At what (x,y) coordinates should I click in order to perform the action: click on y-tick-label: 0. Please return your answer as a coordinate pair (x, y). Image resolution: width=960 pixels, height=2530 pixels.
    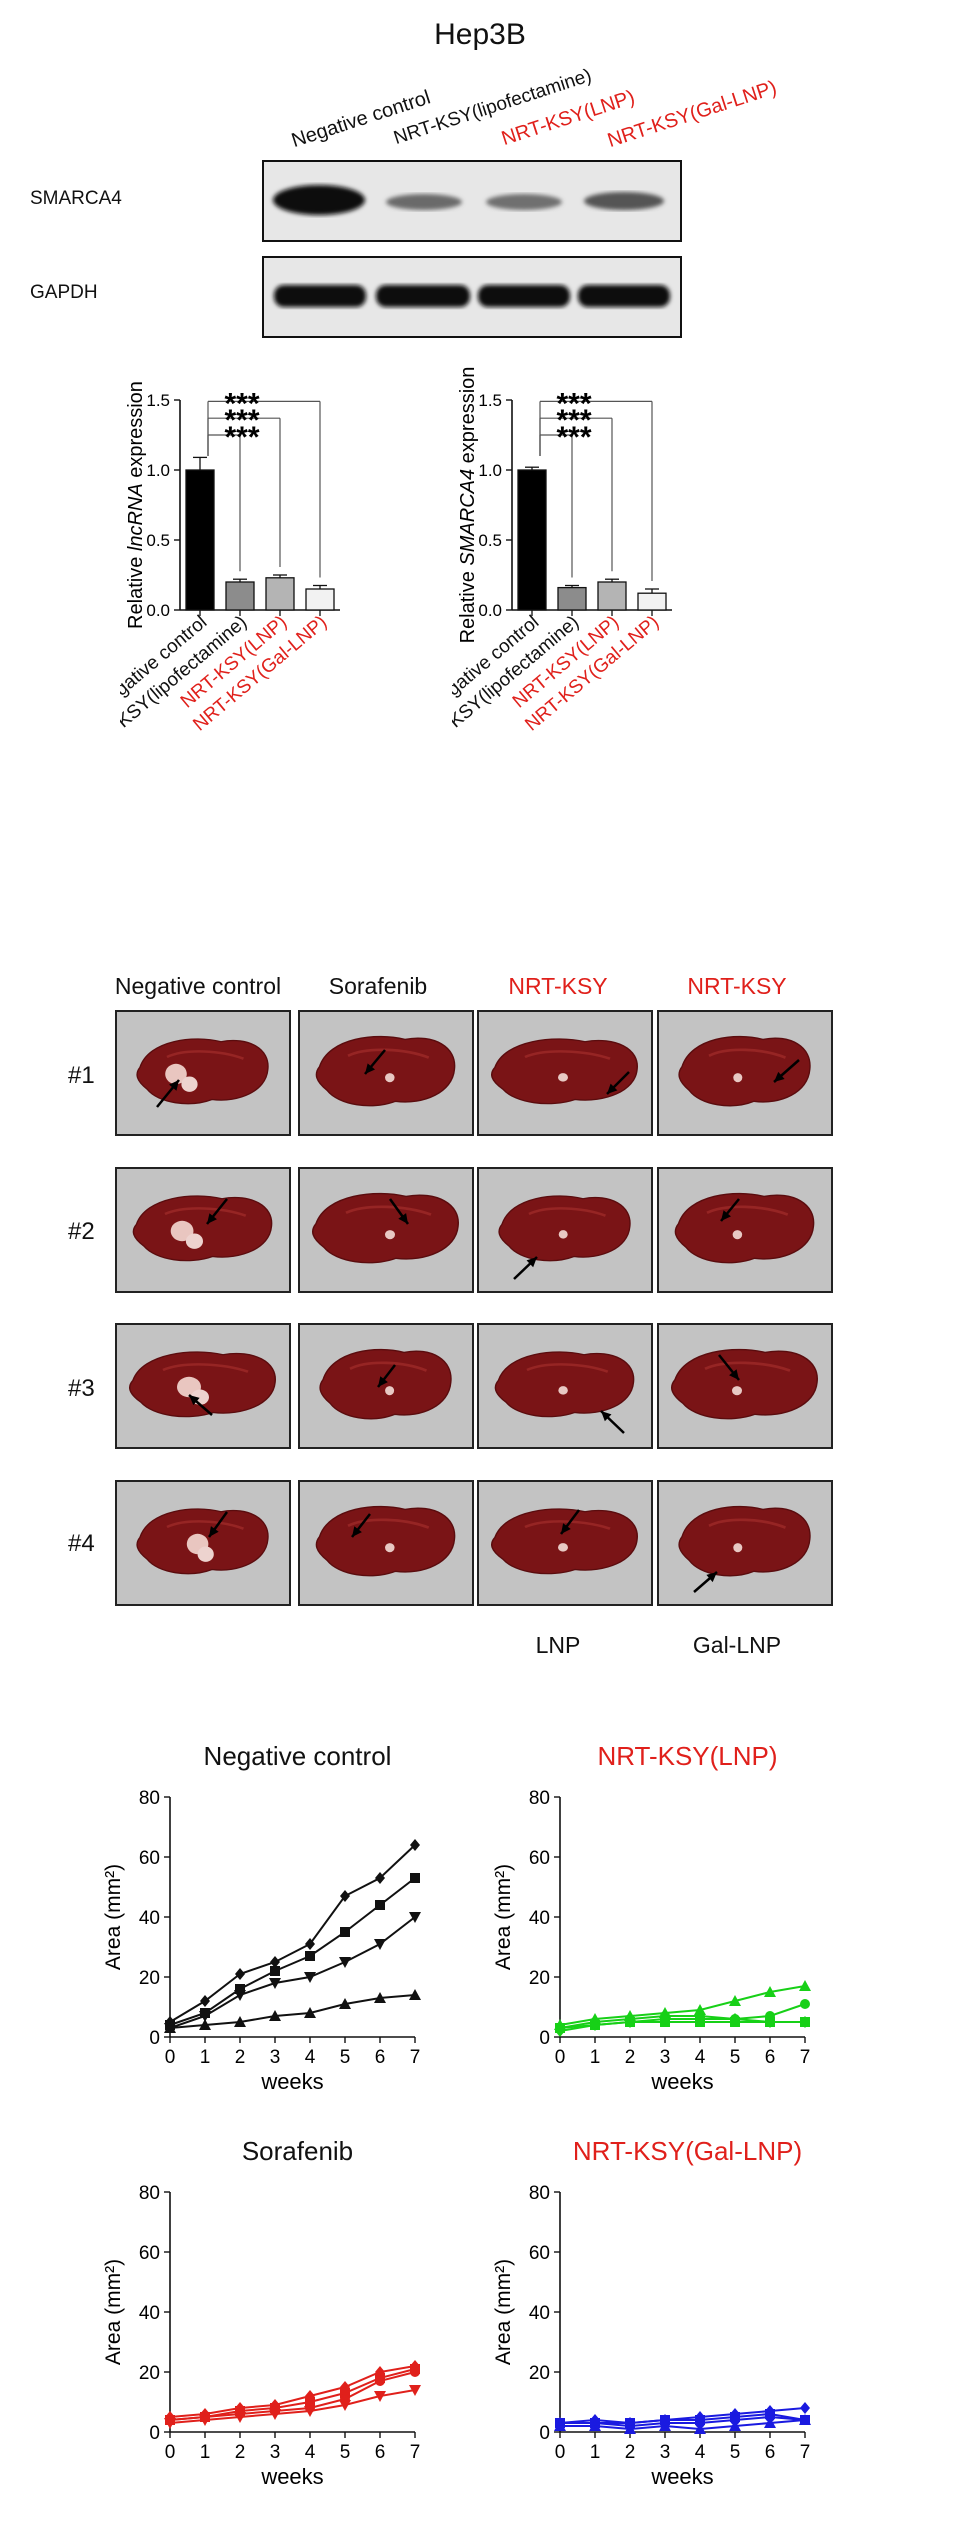
    Looking at the image, I should click on (154, 2038).